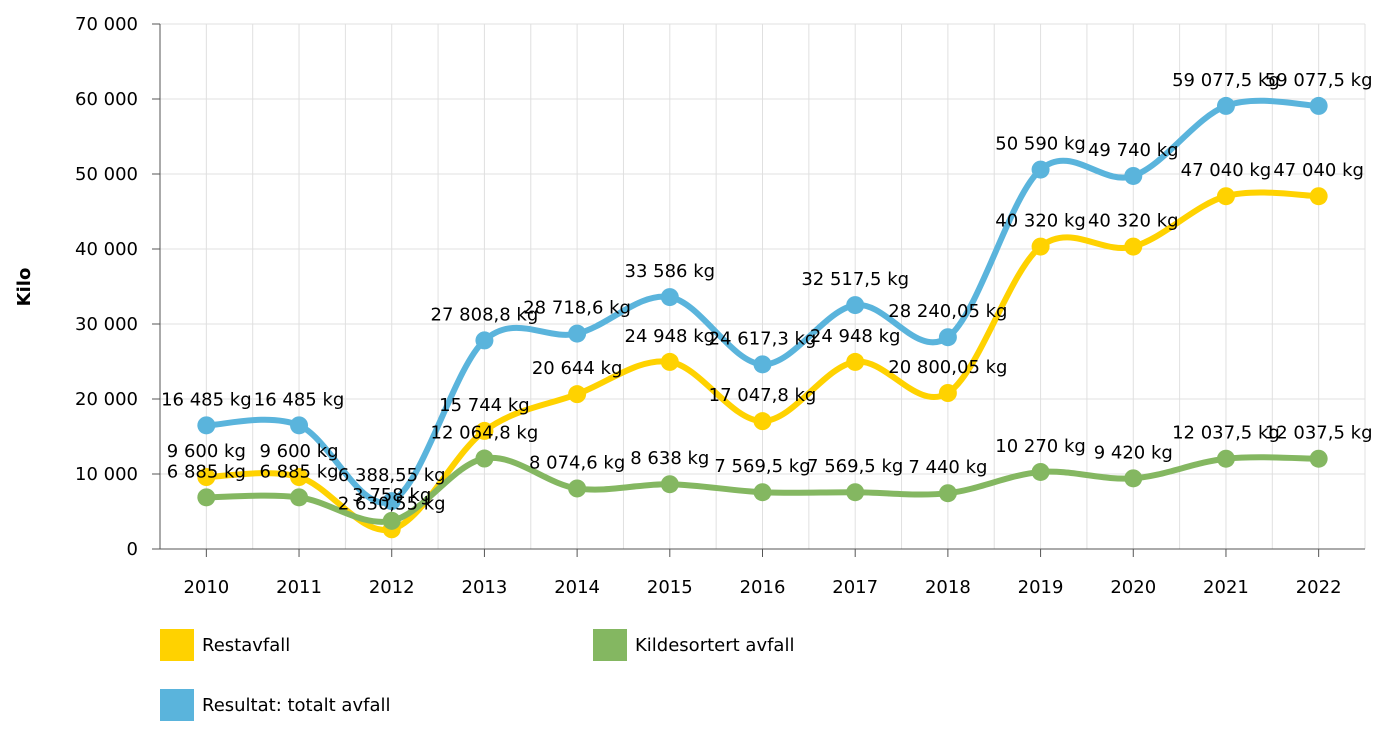 The width and height of the screenshot is (1393, 737). What do you see at coordinates (577, 308) in the screenshot?
I see `data-label: 28 718,6 kg` at bounding box center [577, 308].